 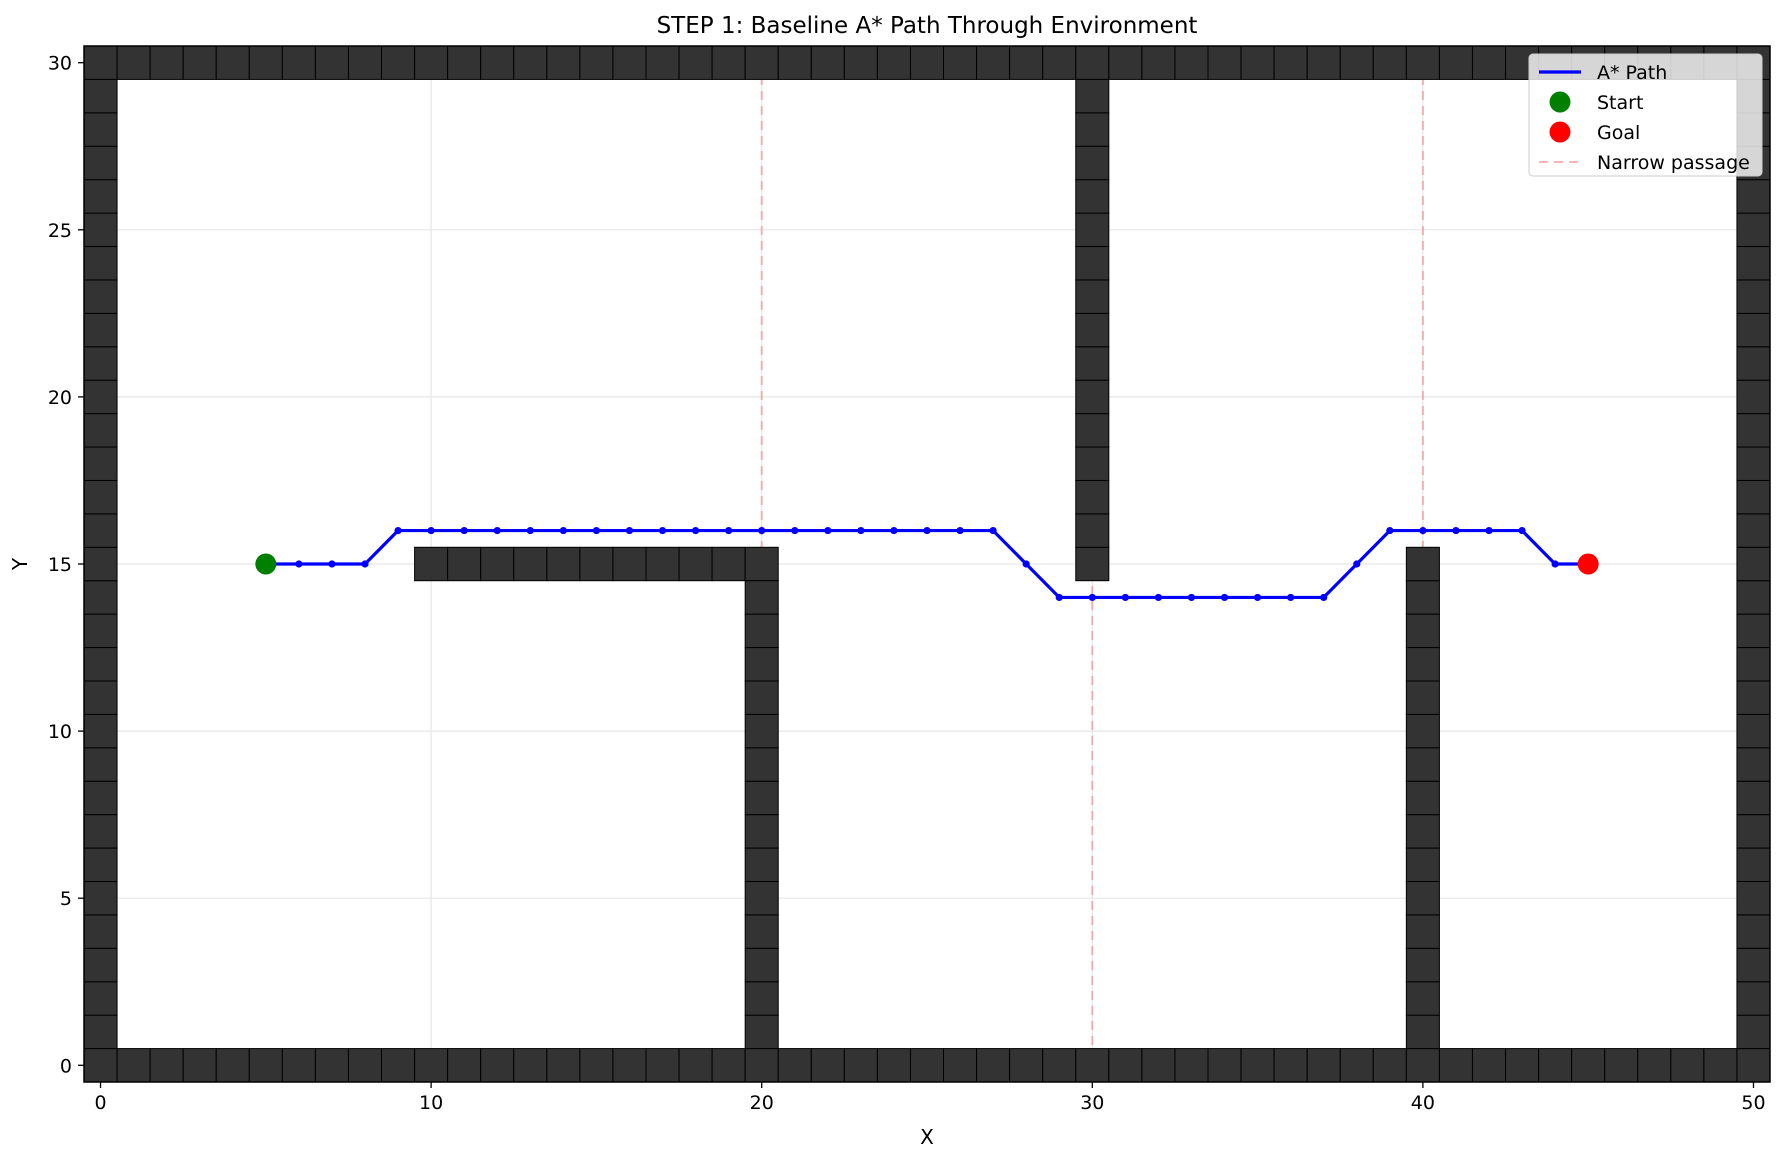 What do you see at coordinates (927, 564) in the screenshot?
I see `path-layer` at bounding box center [927, 564].